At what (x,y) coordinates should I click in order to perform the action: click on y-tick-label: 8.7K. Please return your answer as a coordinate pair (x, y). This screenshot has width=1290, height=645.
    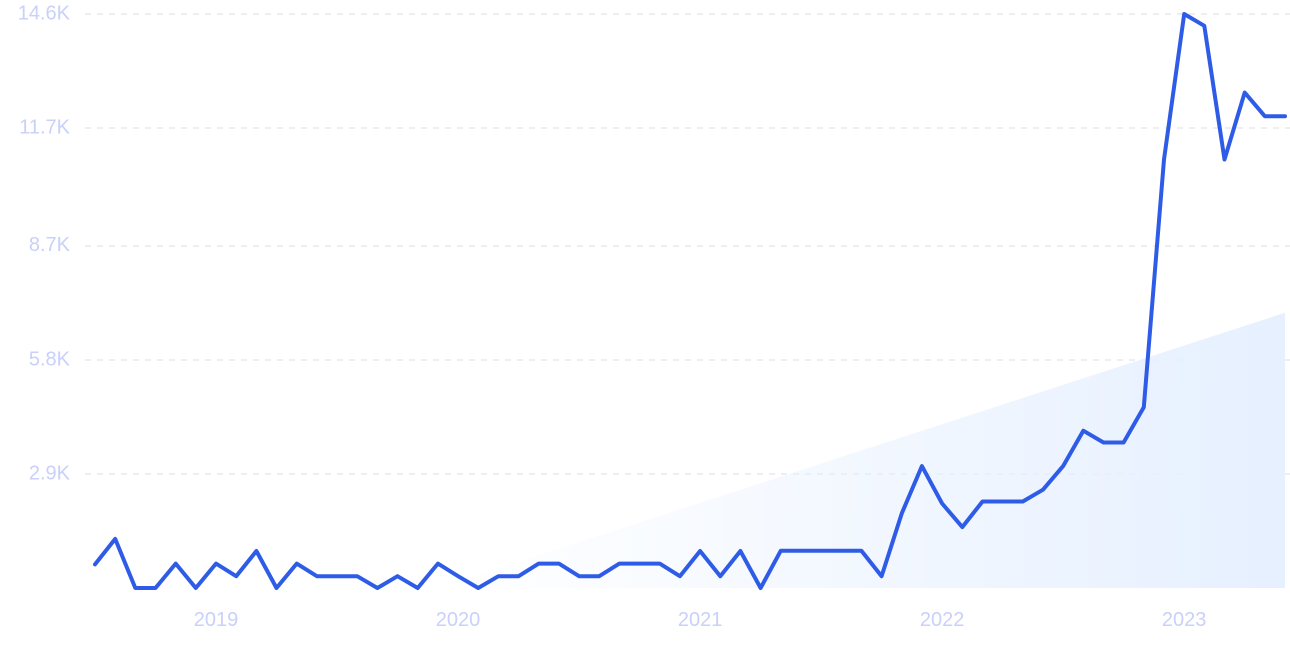
    Looking at the image, I should click on (50, 245).